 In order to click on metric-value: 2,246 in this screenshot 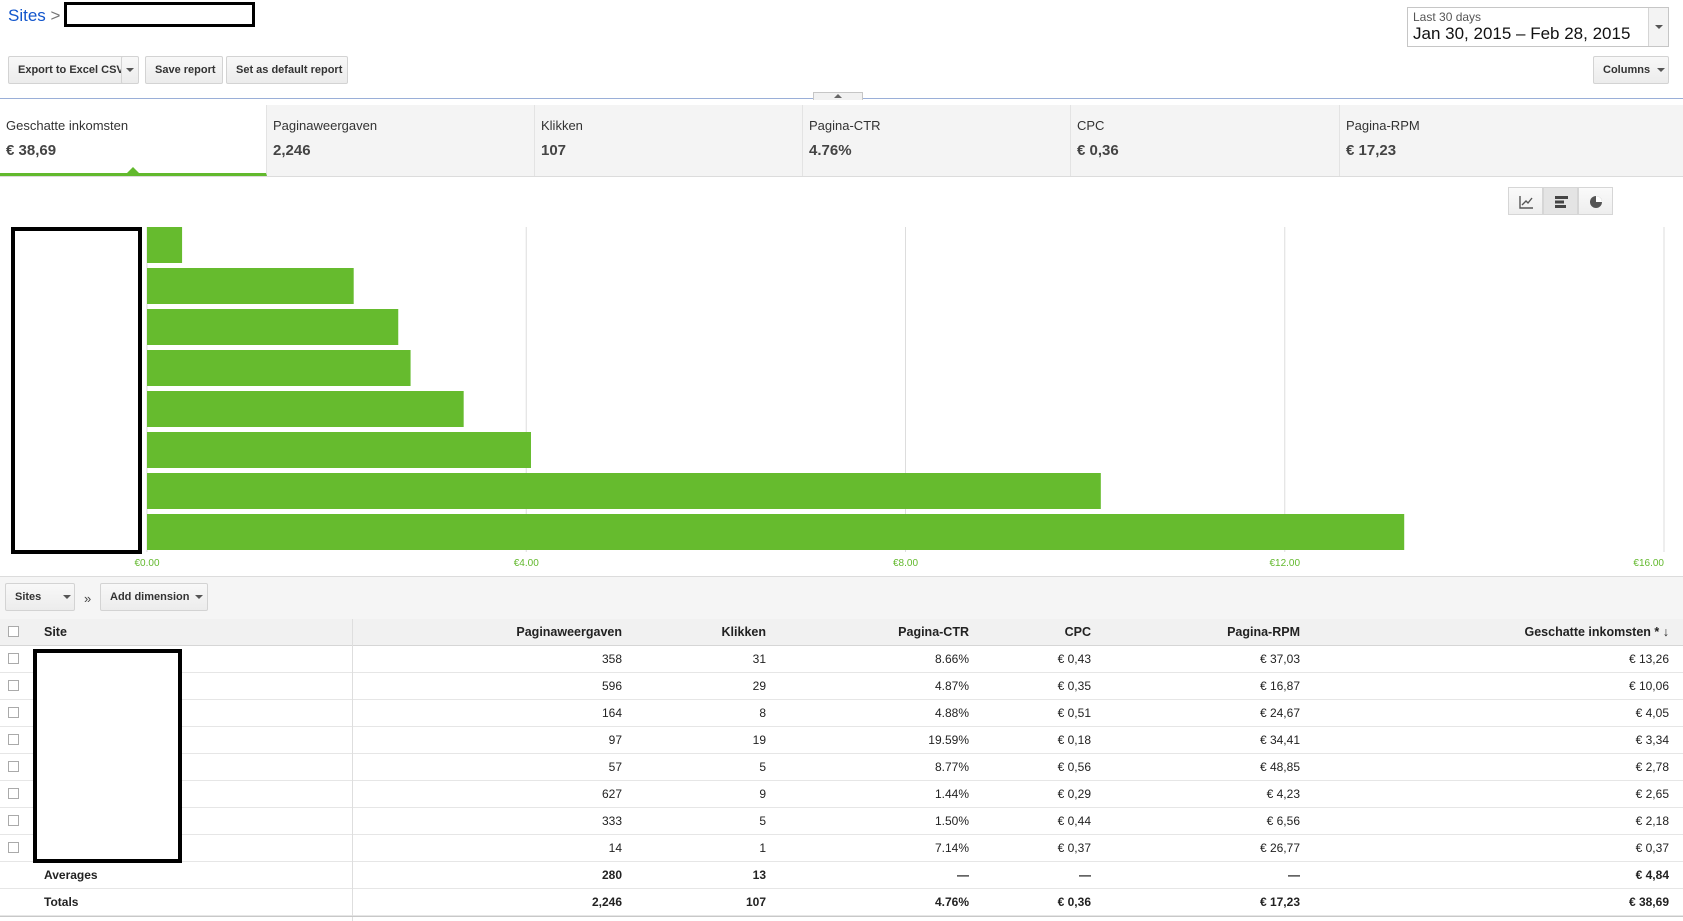, I will do `click(292, 150)`.